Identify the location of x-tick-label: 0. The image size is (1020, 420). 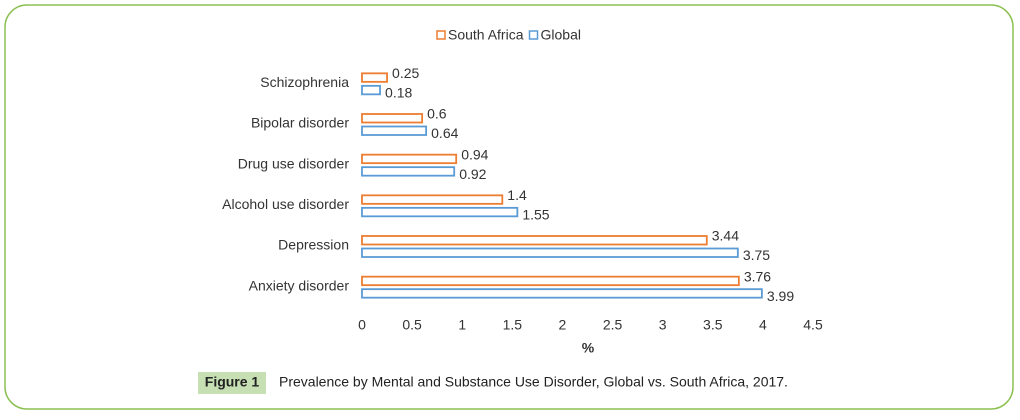
(362, 325).